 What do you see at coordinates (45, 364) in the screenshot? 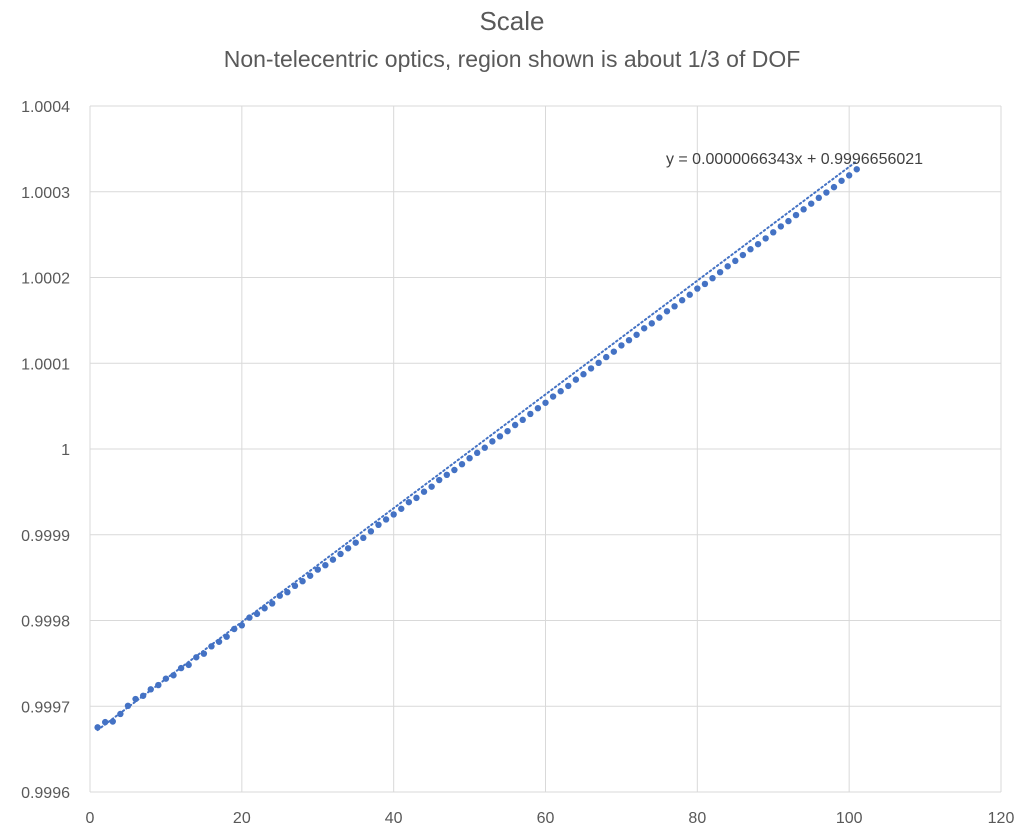
I see `y-tick-label: 1.0001` at bounding box center [45, 364].